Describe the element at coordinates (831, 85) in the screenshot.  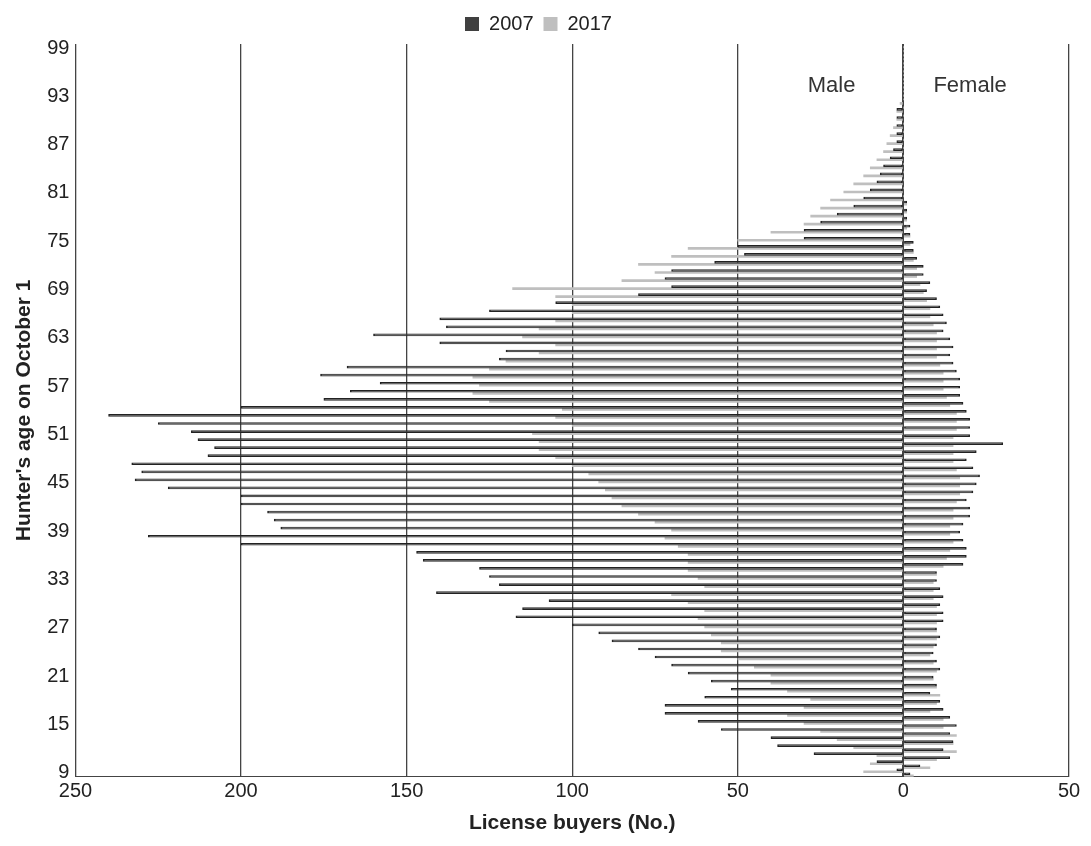
I see `annotation: Male` at that location.